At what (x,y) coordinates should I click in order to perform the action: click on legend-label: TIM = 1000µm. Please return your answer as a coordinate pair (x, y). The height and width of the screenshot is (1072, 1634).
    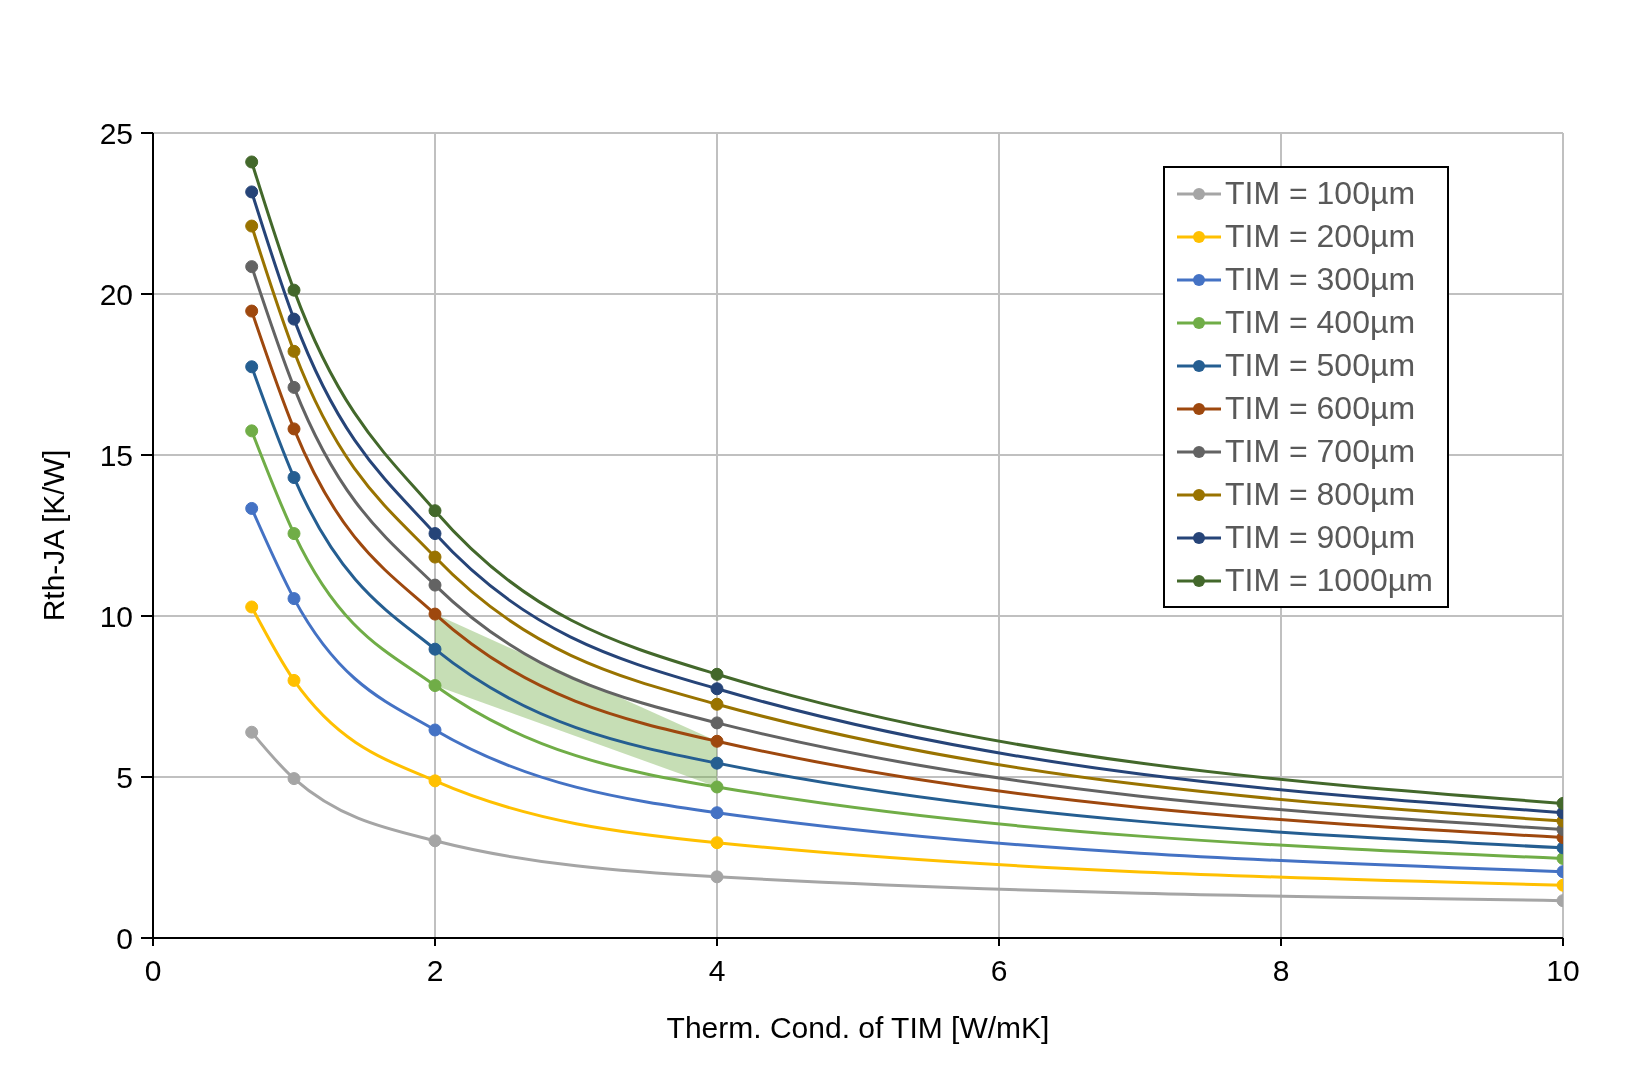
    Looking at the image, I should click on (1329, 580).